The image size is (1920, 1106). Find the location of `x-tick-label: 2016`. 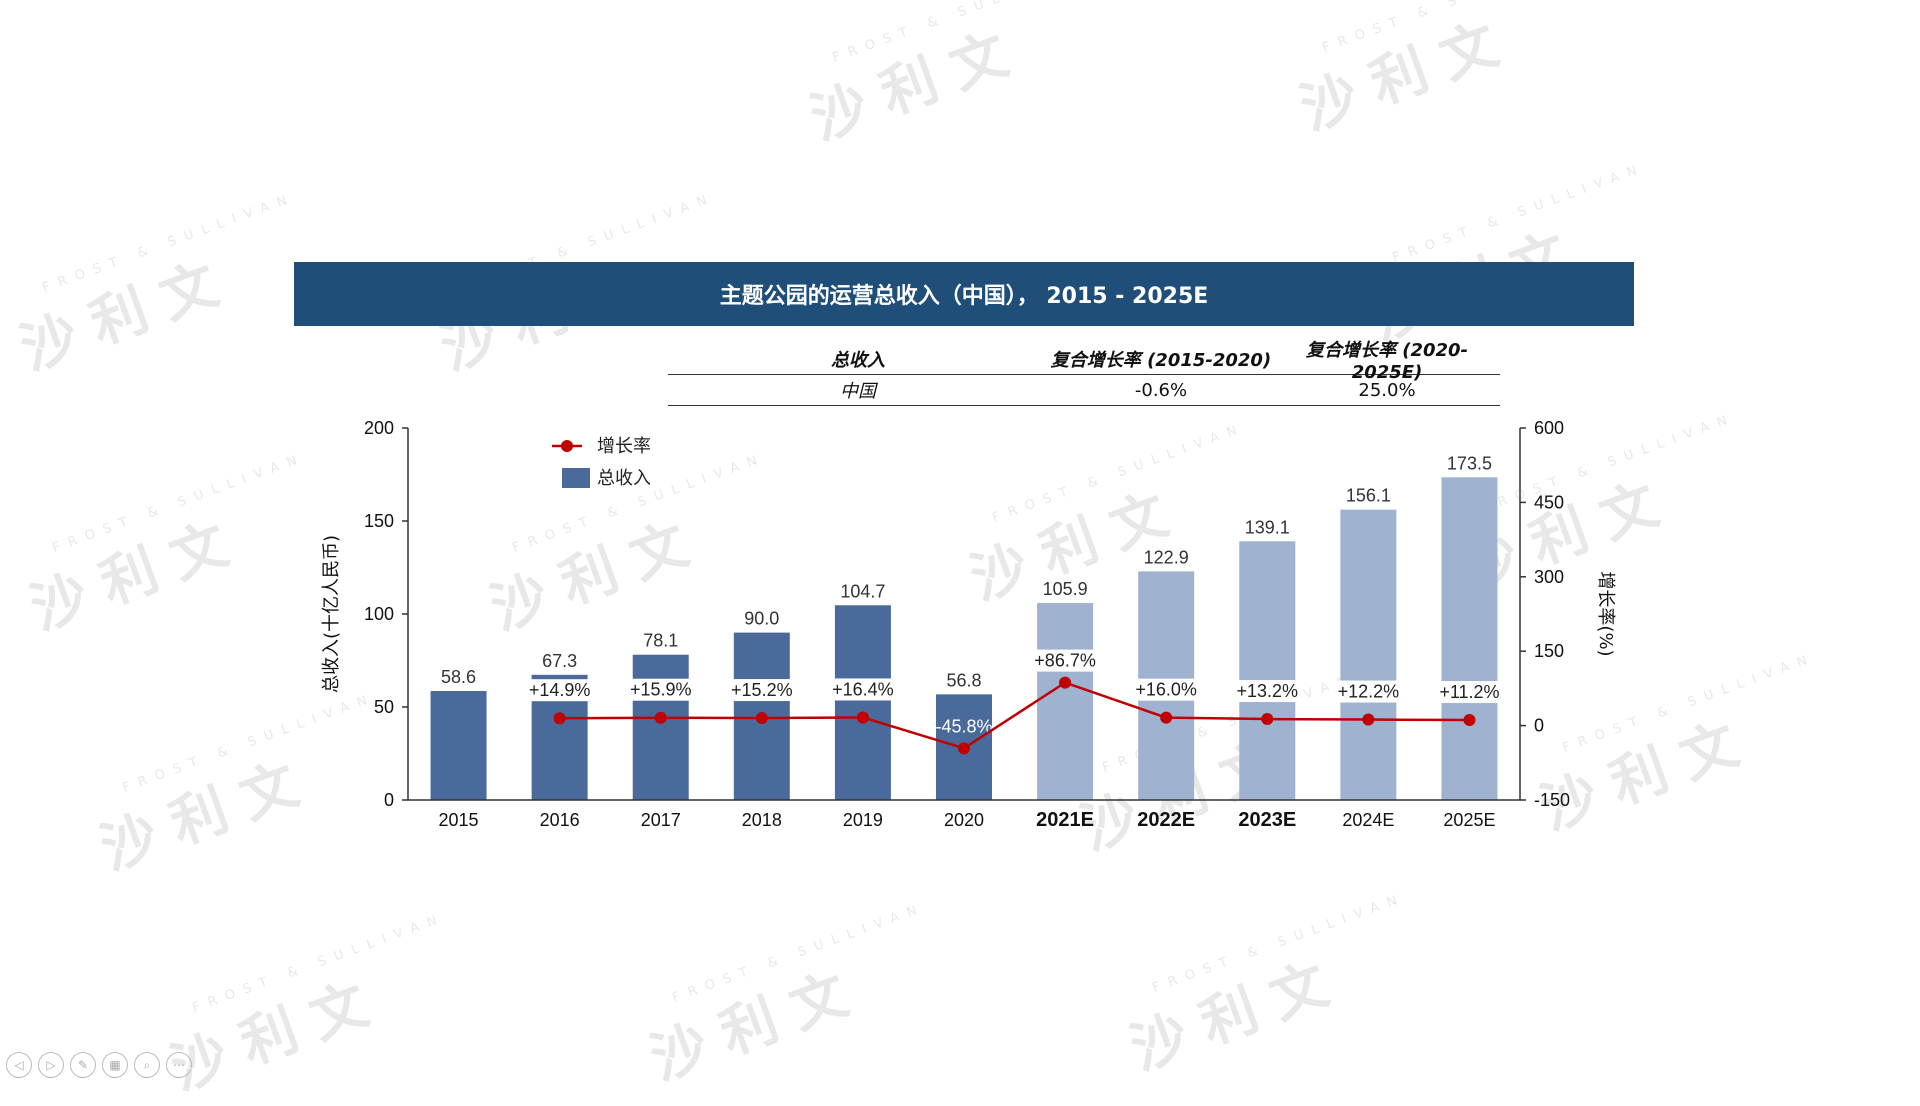

x-tick-label: 2016 is located at coordinates (560, 820).